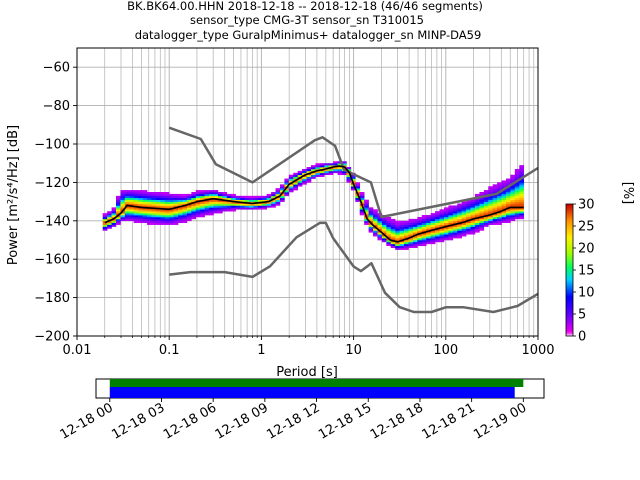  Describe the element at coordinates (586, 271) in the screenshot. I see `colorbar-tick-label: 15` at that location.